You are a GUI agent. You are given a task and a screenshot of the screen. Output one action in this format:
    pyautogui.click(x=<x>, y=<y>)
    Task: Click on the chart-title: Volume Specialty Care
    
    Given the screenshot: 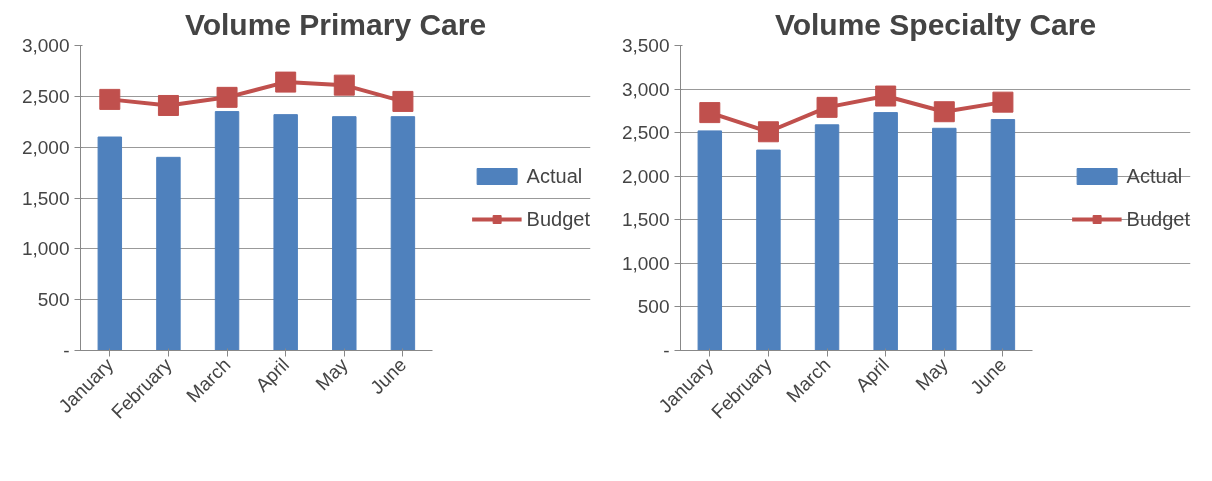 What is the action you would take?
    pyautogui.click(x=935, y=24)
    